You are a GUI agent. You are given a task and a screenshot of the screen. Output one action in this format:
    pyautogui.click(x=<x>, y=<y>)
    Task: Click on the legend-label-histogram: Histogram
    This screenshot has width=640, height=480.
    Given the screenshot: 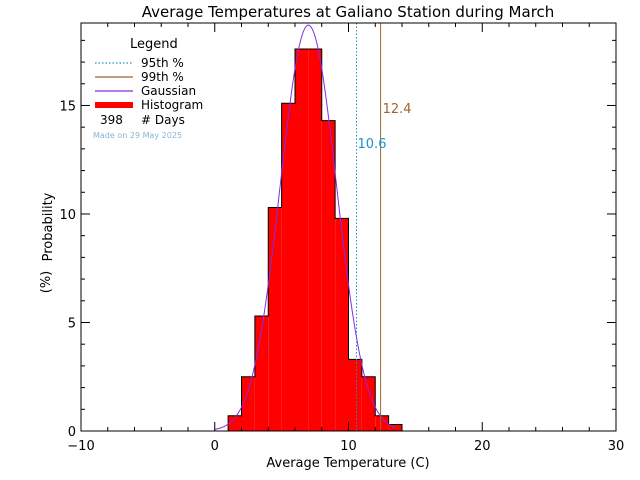 What is the action you would take?
    pyautogui.click(x=172, y=105)
    